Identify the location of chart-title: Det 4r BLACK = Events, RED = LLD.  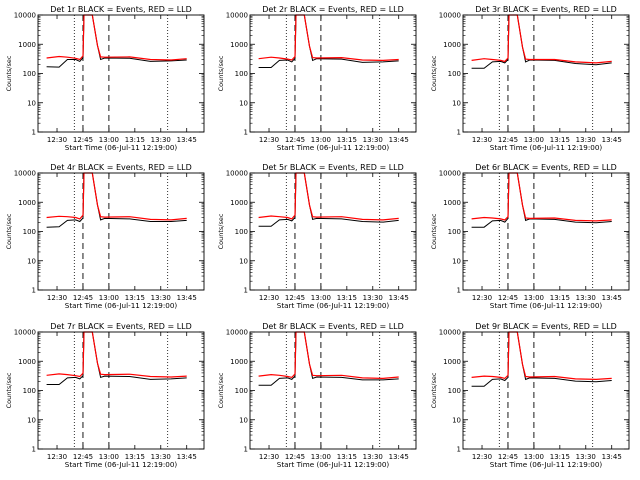
(121, 167).